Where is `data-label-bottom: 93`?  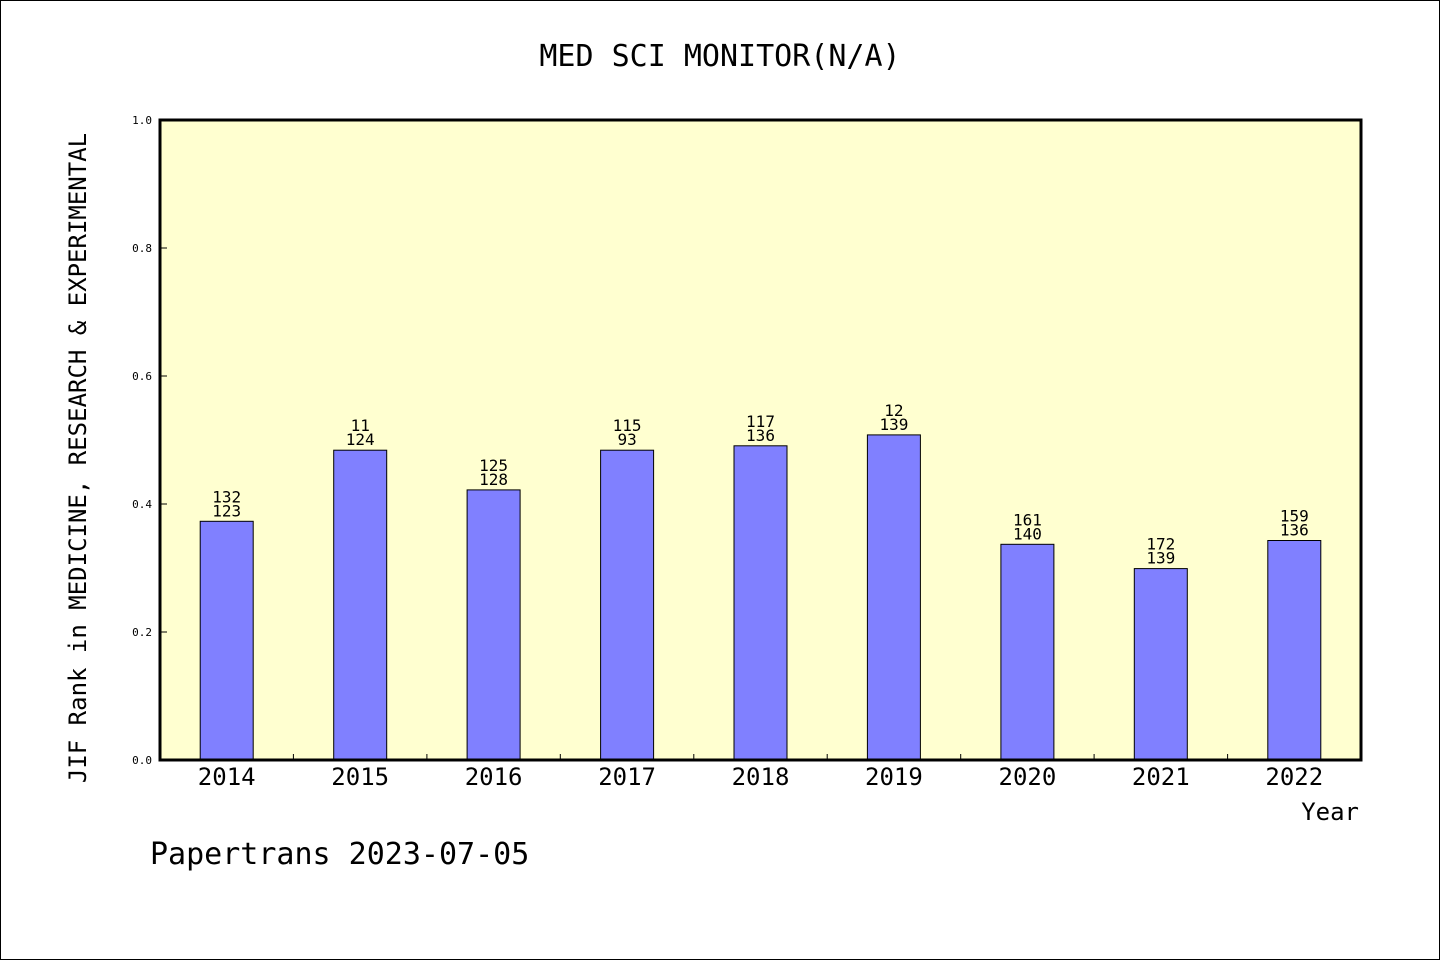 data-label-bottom: 93 is located at coordinates (626, 439).